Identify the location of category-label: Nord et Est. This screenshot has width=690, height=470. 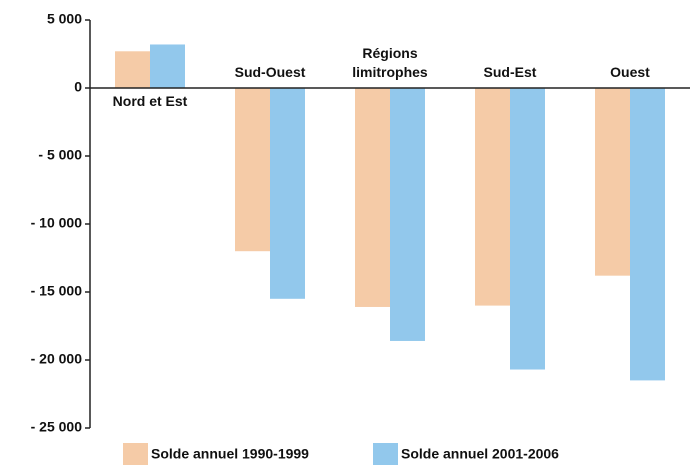
(150, 101).